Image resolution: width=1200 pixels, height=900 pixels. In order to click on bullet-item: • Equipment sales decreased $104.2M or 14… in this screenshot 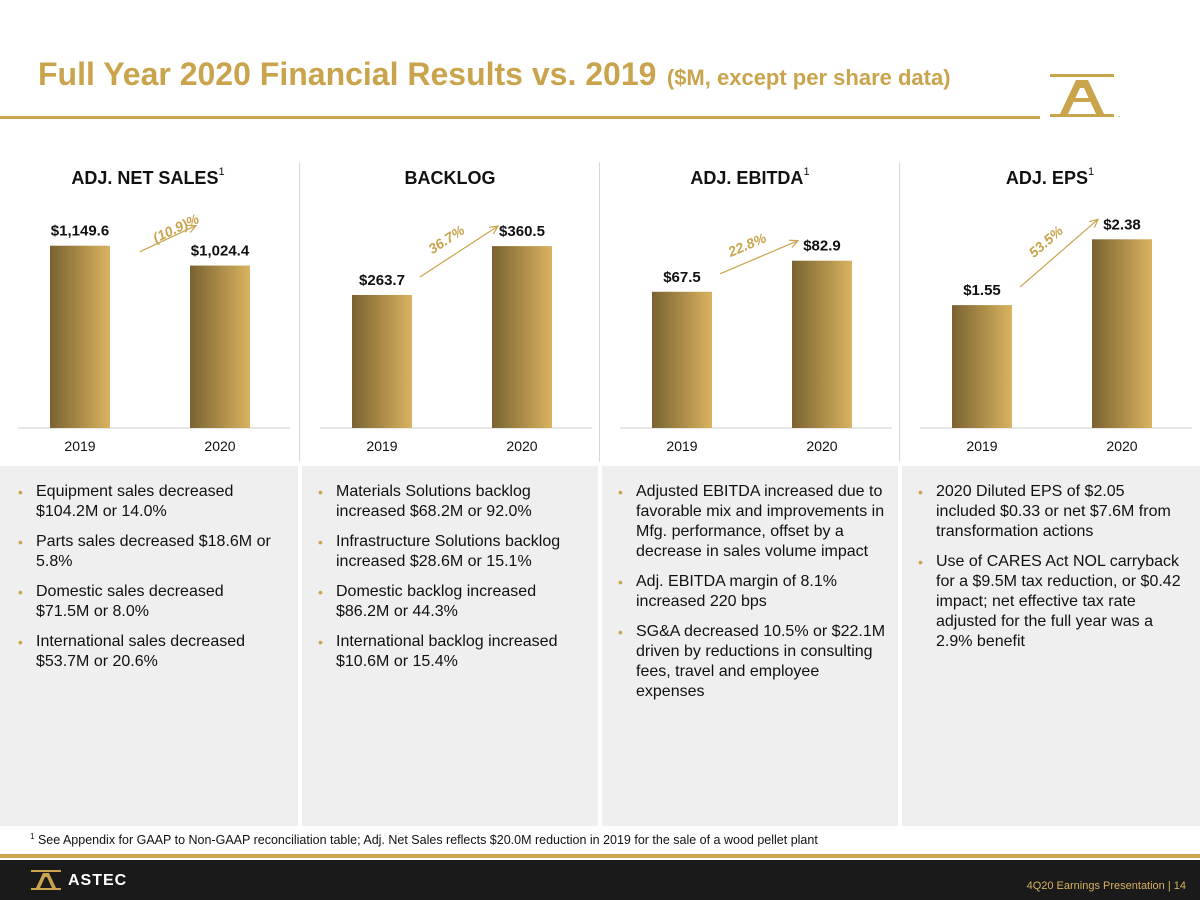, I will do `click(126, 501)`.